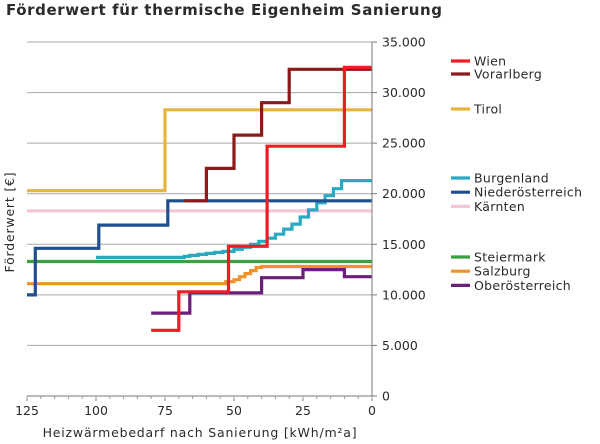 Image resolution: width=600 pixels, height=444 pixels. What do you see at coordinates (487, 109) in the screenshot?
I see `legend-label-tirol: Tirol` at bounding box center [487, 109].